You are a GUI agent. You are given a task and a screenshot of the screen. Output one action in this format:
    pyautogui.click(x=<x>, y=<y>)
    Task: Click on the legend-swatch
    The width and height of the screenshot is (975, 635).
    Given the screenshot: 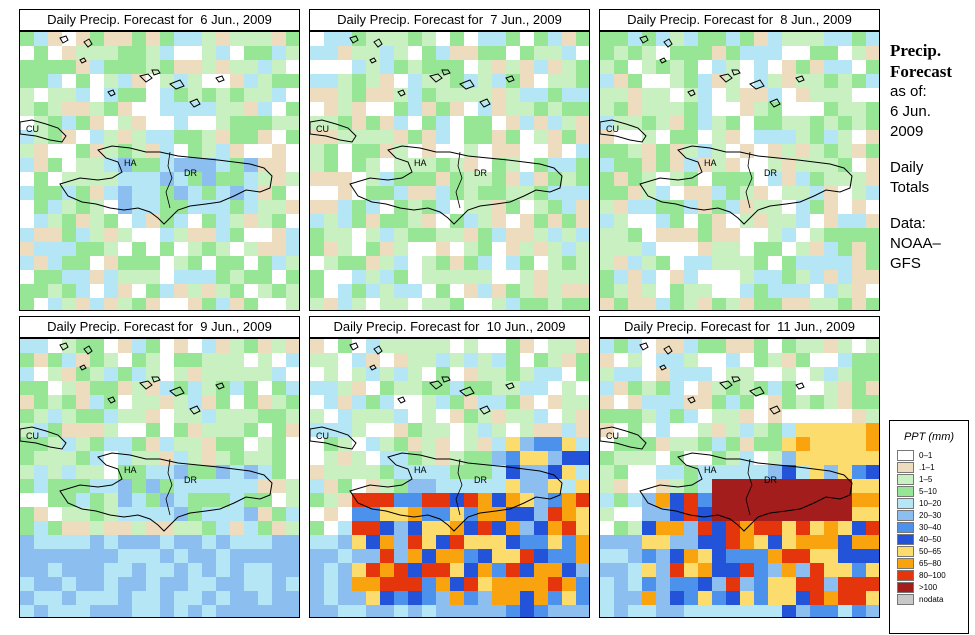 What is the action you would take?
    pyautogui.click(x=905, y=539)
    